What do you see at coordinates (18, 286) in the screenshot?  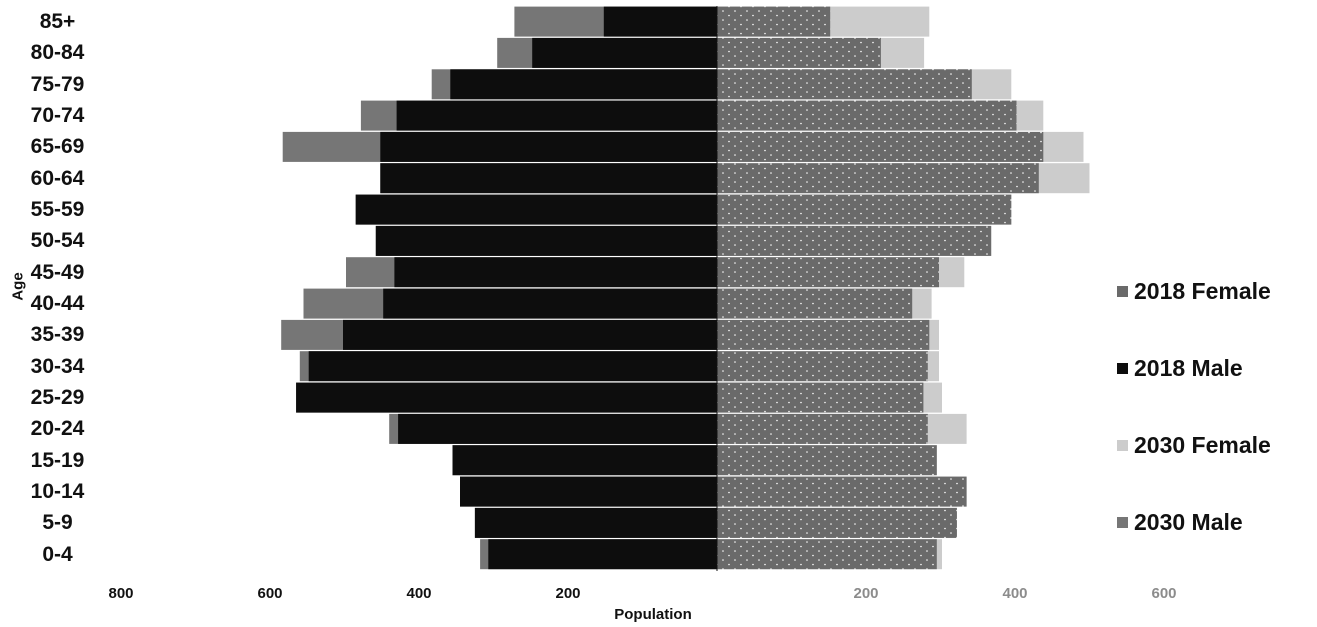 I see `y-axis-title: Age` at bounding box center [18, 286].